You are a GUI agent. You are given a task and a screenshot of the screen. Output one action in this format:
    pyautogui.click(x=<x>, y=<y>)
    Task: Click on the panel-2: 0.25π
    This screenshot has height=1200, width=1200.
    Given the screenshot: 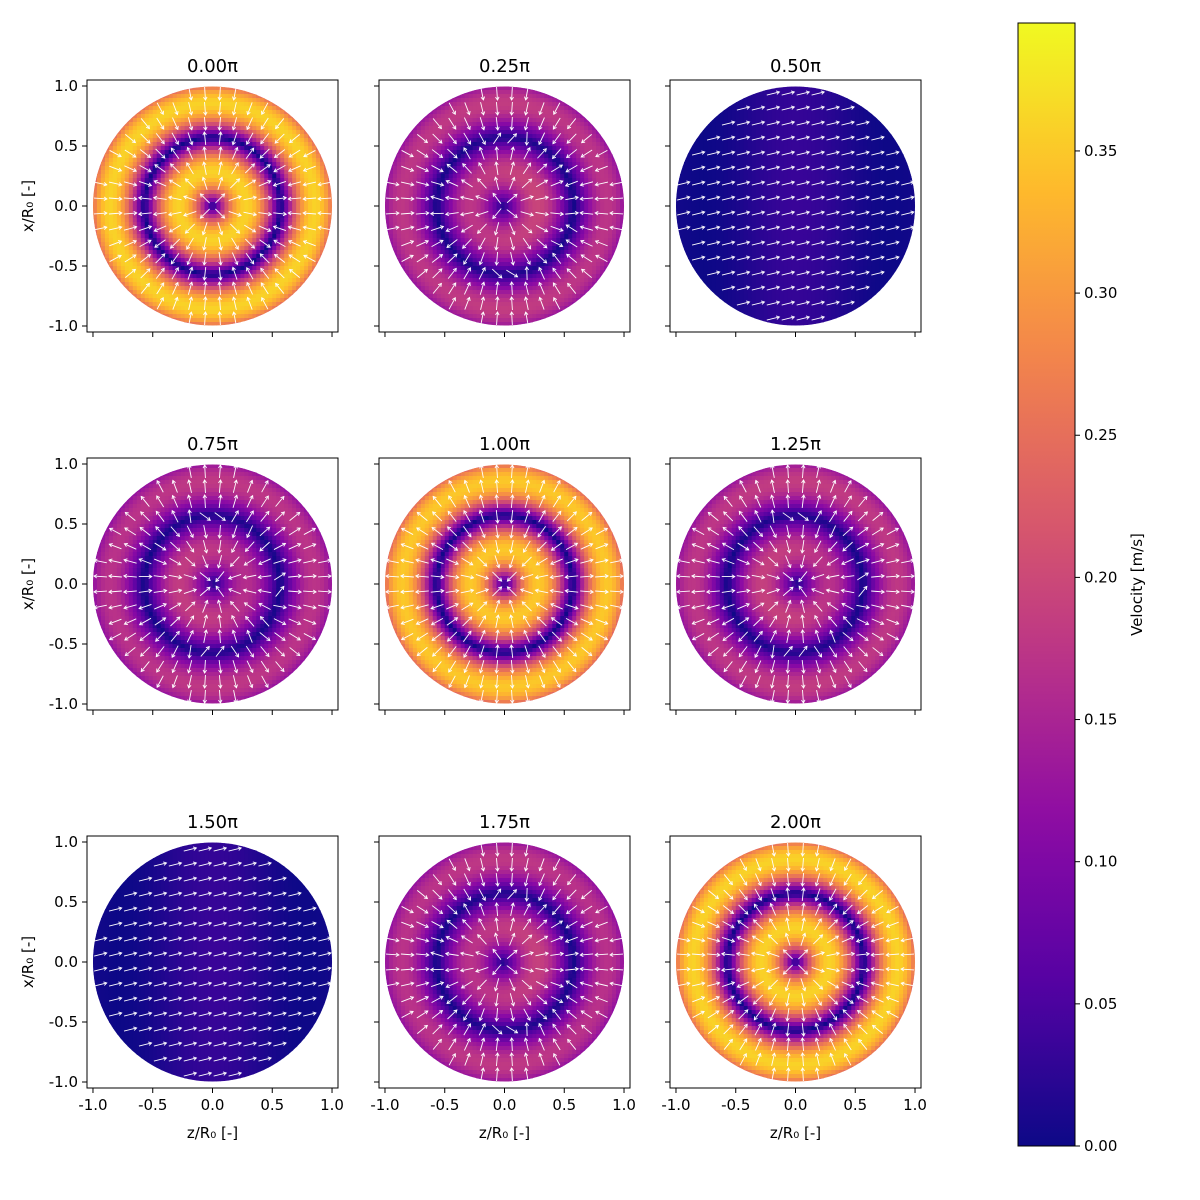 What is the action you would take?
    pyautogui.click(x=502, y=196)
    